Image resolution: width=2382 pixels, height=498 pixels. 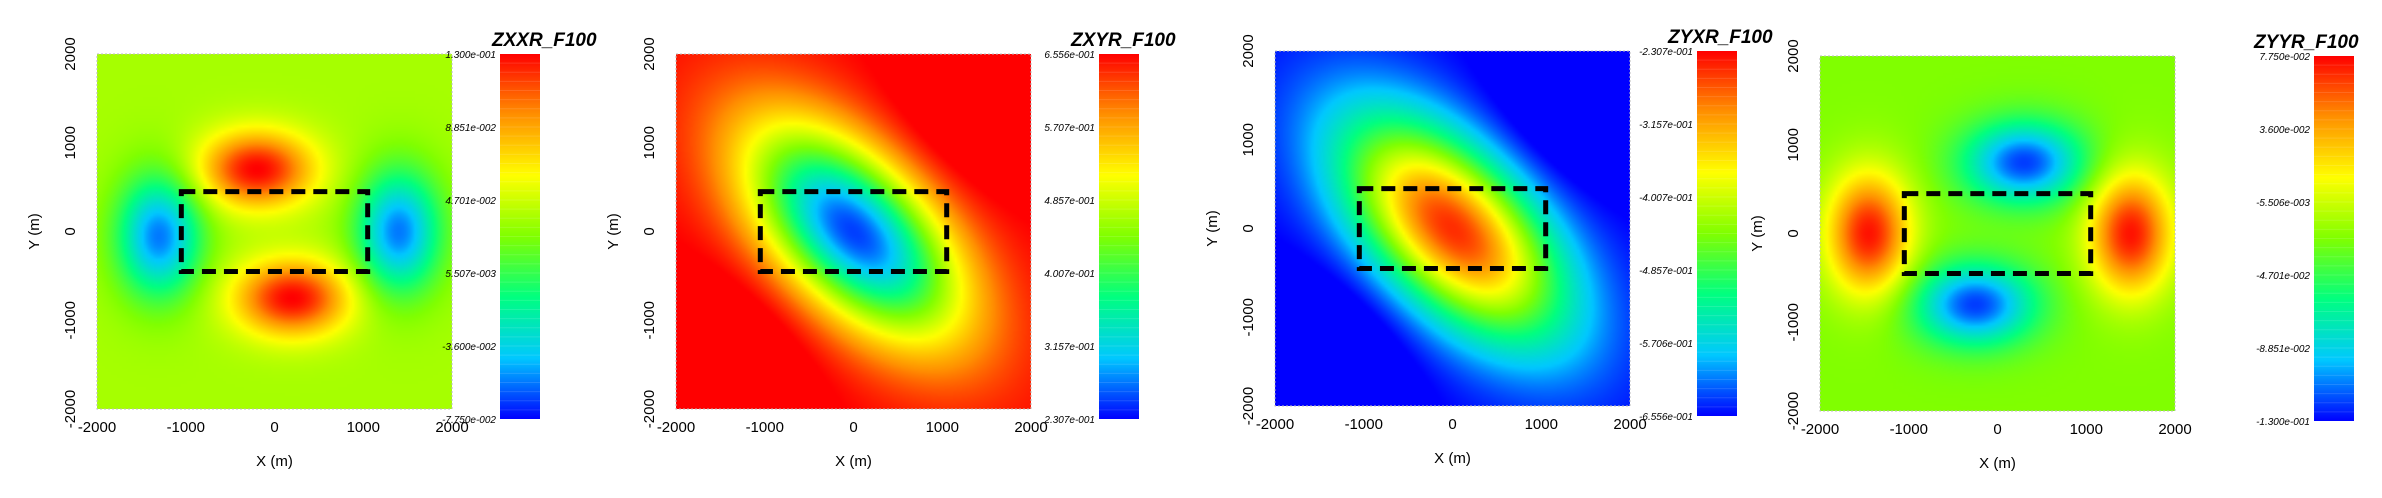 I want to click on colorbar-label: 5.707e-001, so click(x=1069, y=128).